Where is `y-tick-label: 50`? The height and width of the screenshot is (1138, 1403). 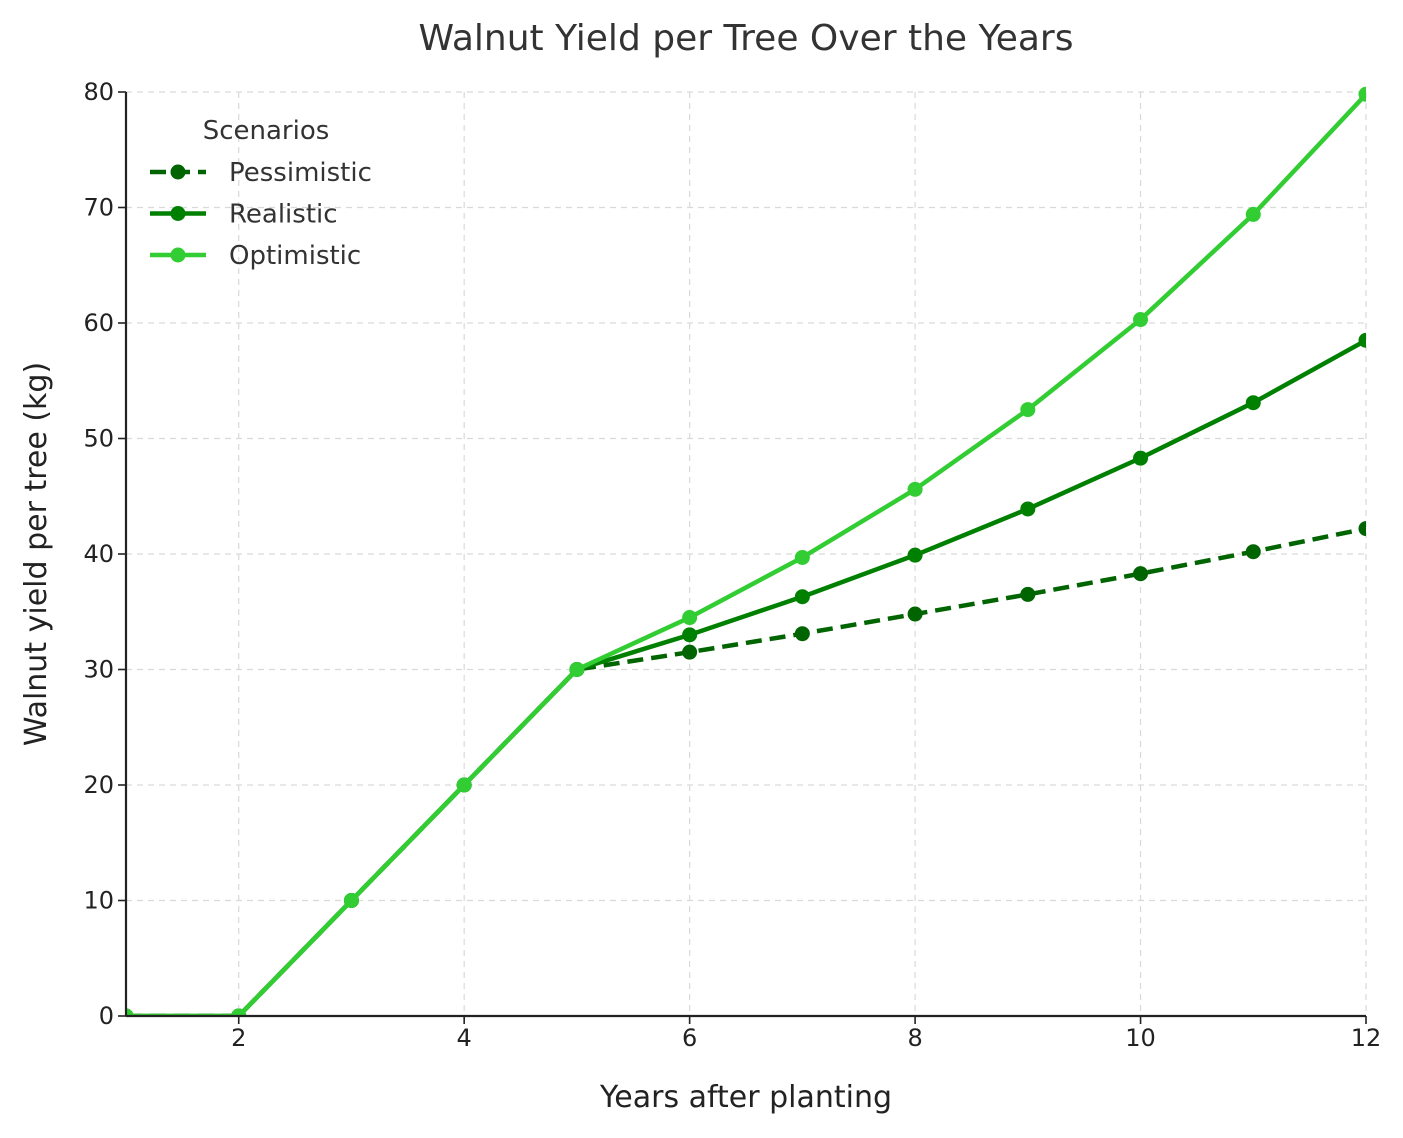 y-tick-label: 50 is located at coordinates (98, 439).